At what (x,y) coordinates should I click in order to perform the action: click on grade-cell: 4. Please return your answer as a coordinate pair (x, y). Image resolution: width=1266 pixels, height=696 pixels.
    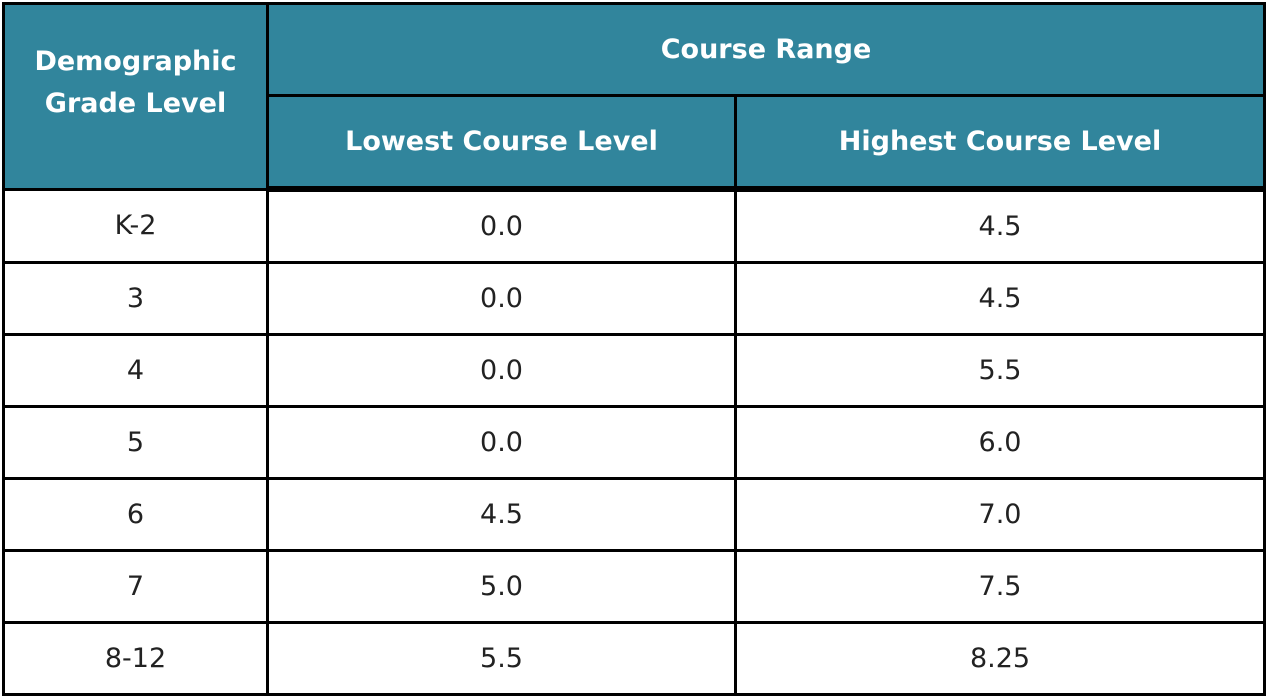
    Looking at the image, I should click on (135, 370).